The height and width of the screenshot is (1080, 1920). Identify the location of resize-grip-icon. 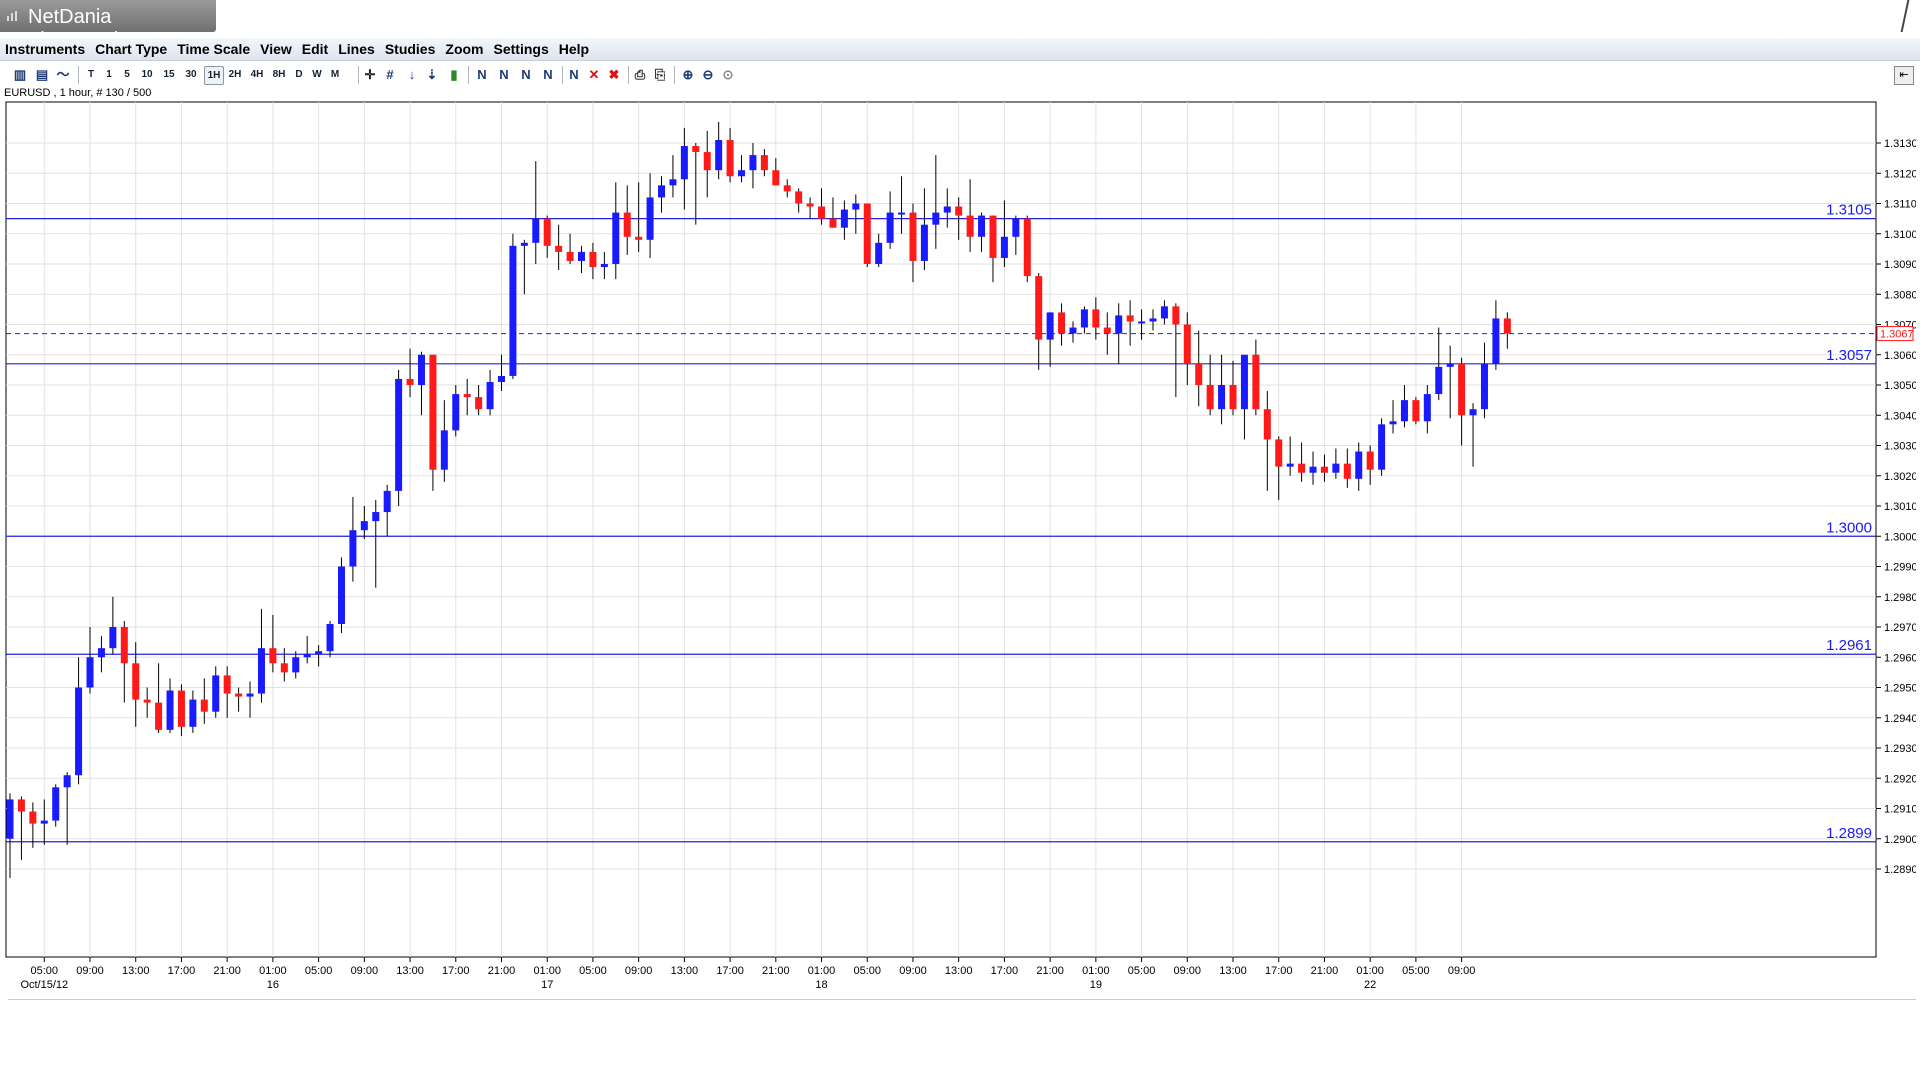
(1910, 16).